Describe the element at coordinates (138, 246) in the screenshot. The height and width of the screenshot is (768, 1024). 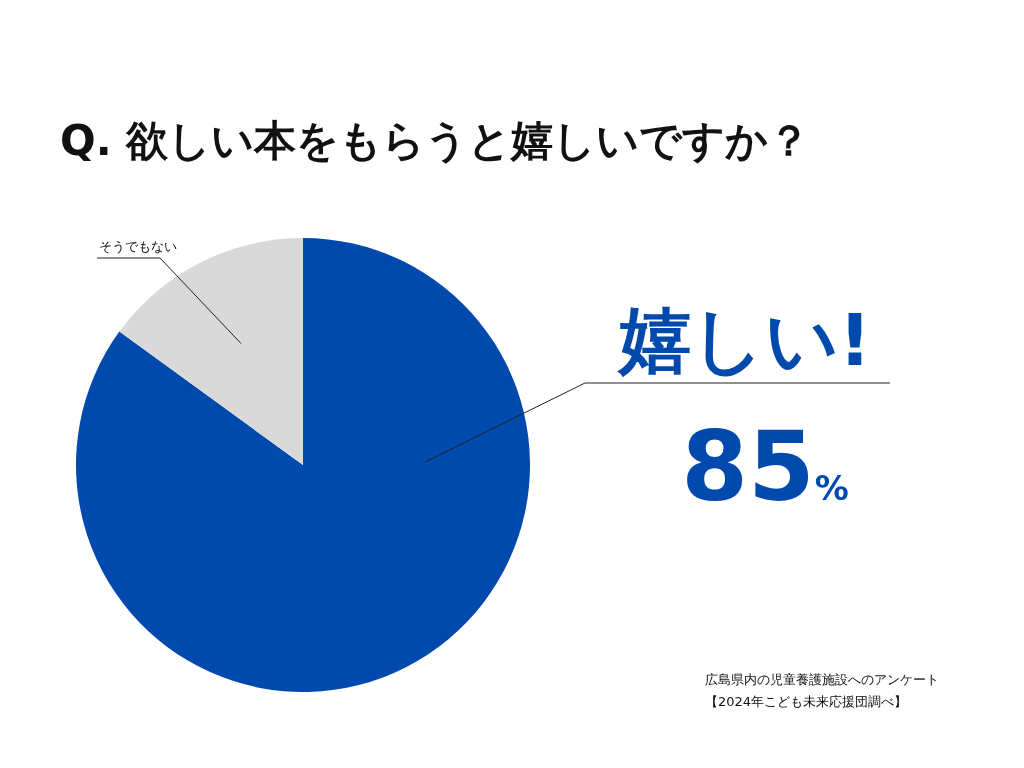
I see `slice-label: そうでもない` at that location.